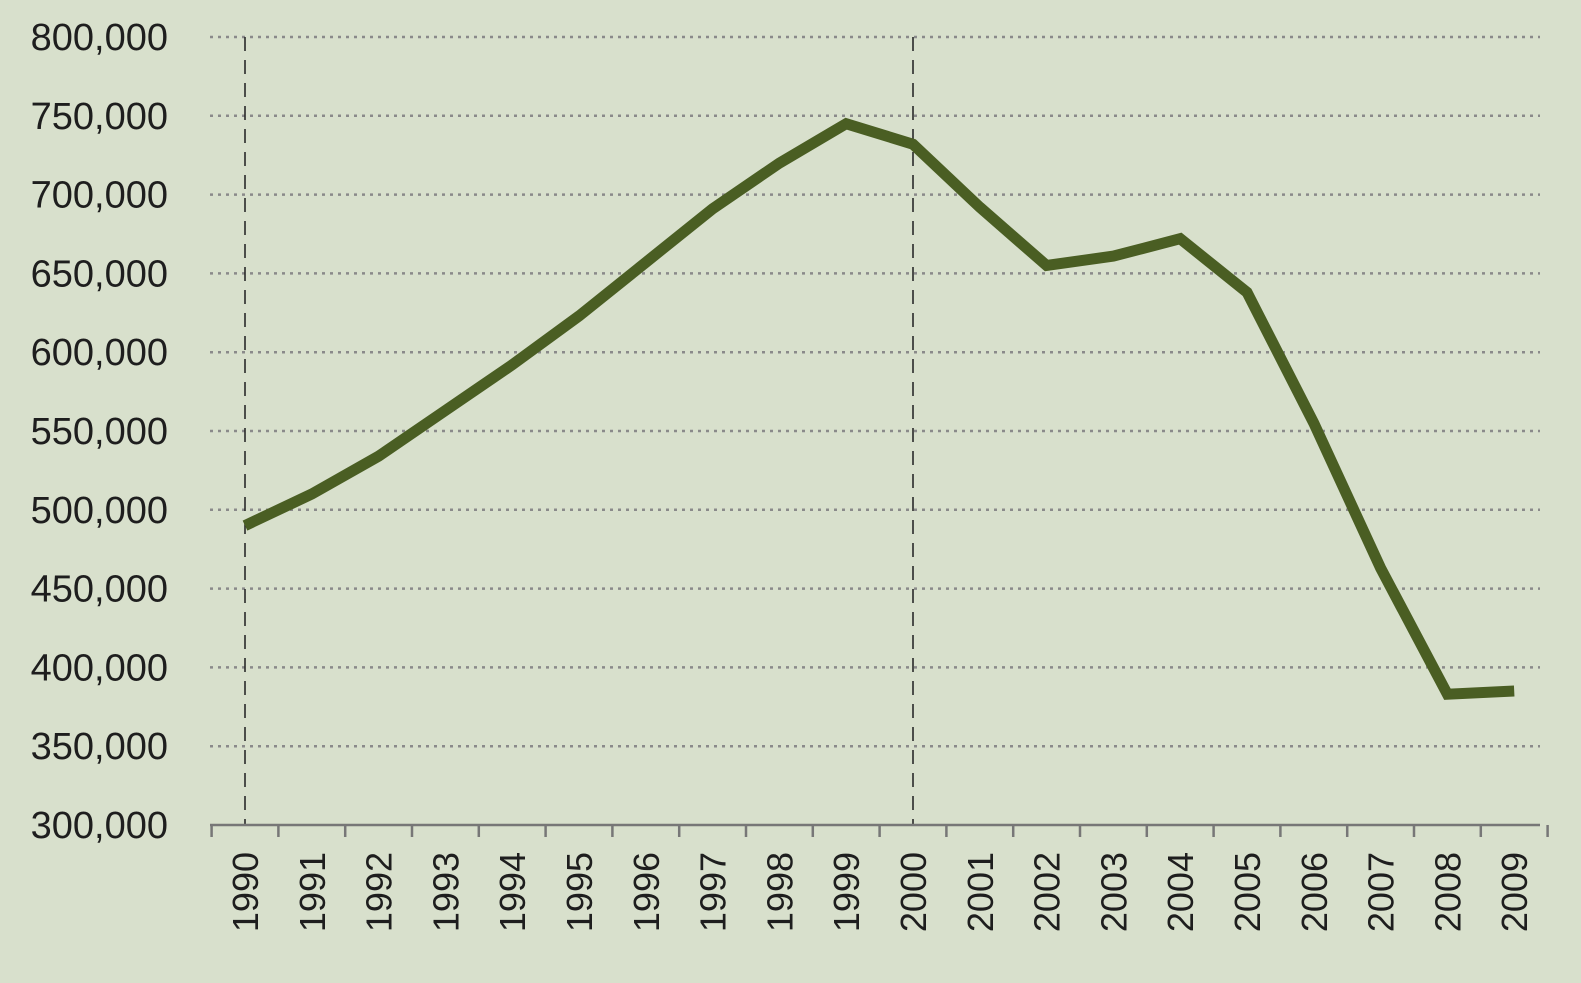 The height and width of the screenshot is (983, 1581). What do you see at coordinates (1381, 892) in the screenshot?
I see `x-tick-label-2007: 2007` at bounding box center [1381, 892].